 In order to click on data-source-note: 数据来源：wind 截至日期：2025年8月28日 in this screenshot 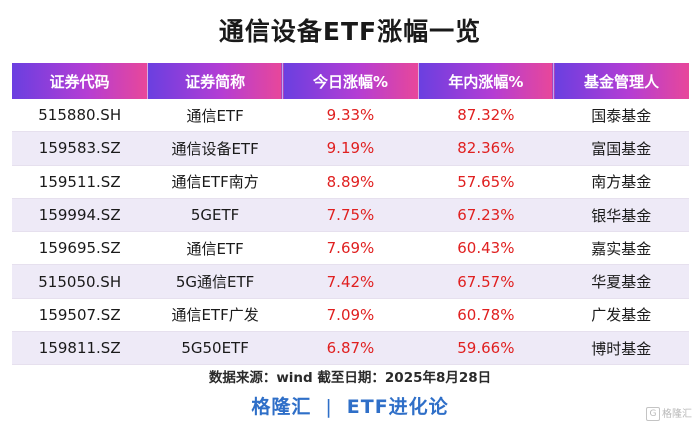, I will do `click(350, 378)`.